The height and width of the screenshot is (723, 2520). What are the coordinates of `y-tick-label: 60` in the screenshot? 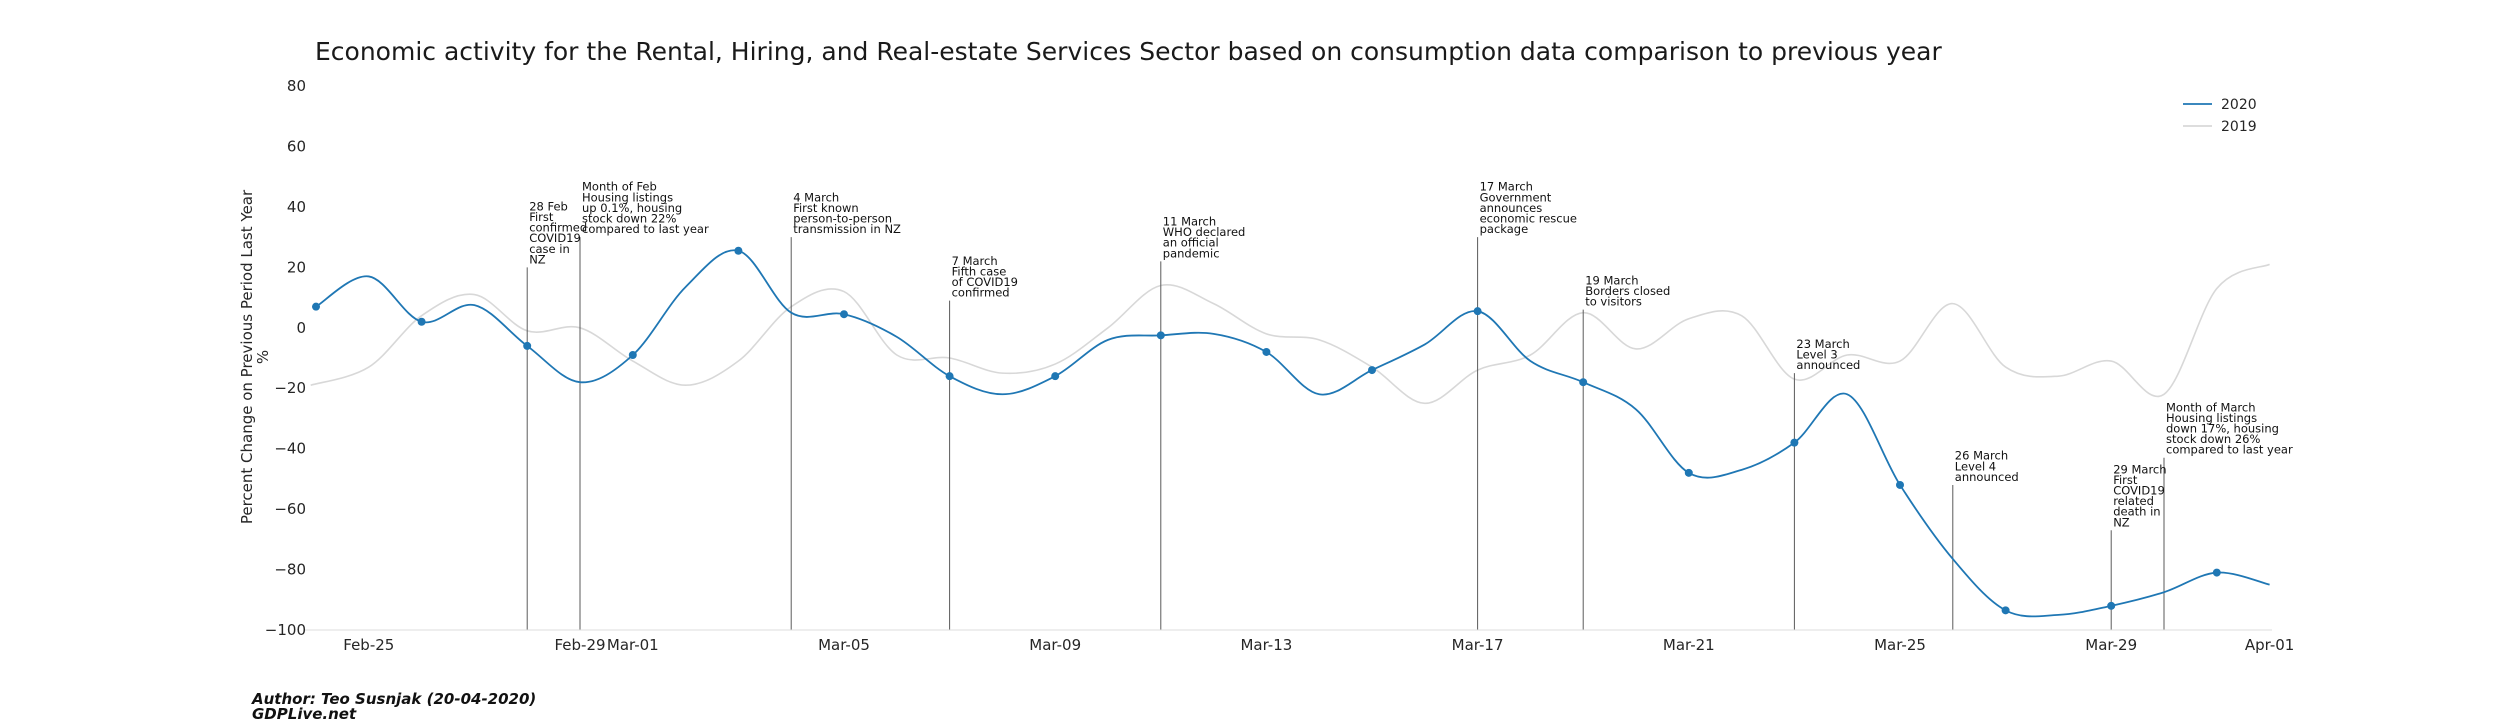 It's located at (296, 146).